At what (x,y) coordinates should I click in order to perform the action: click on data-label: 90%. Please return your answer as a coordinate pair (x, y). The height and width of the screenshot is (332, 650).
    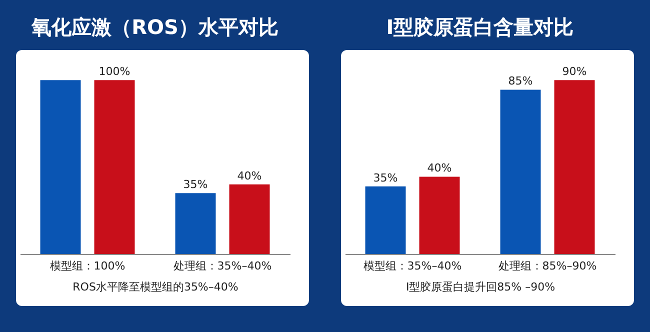
    Looking at the image, I should click on (574, 71).